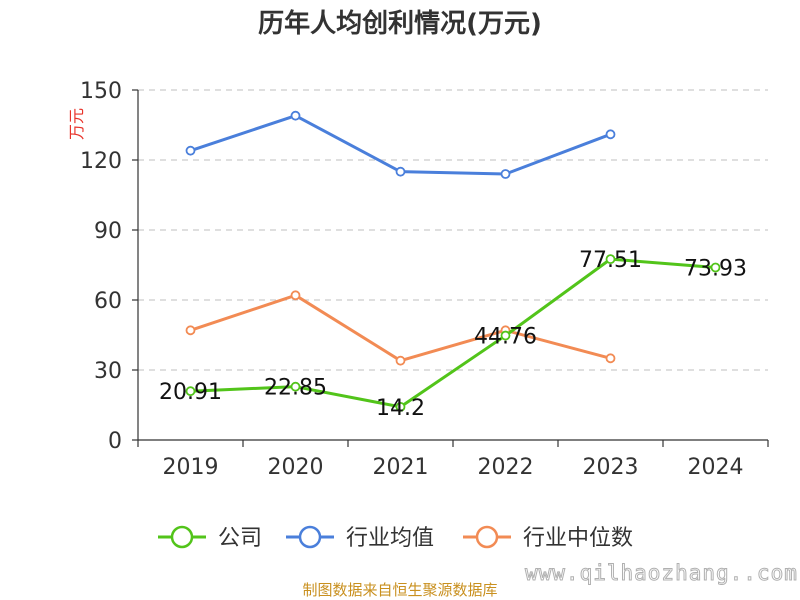 This screenshot has height=600, width=800. Describe the element at coordinates (716, 467) in the screenshot. I see `x-tick-label: 2024` at that location.